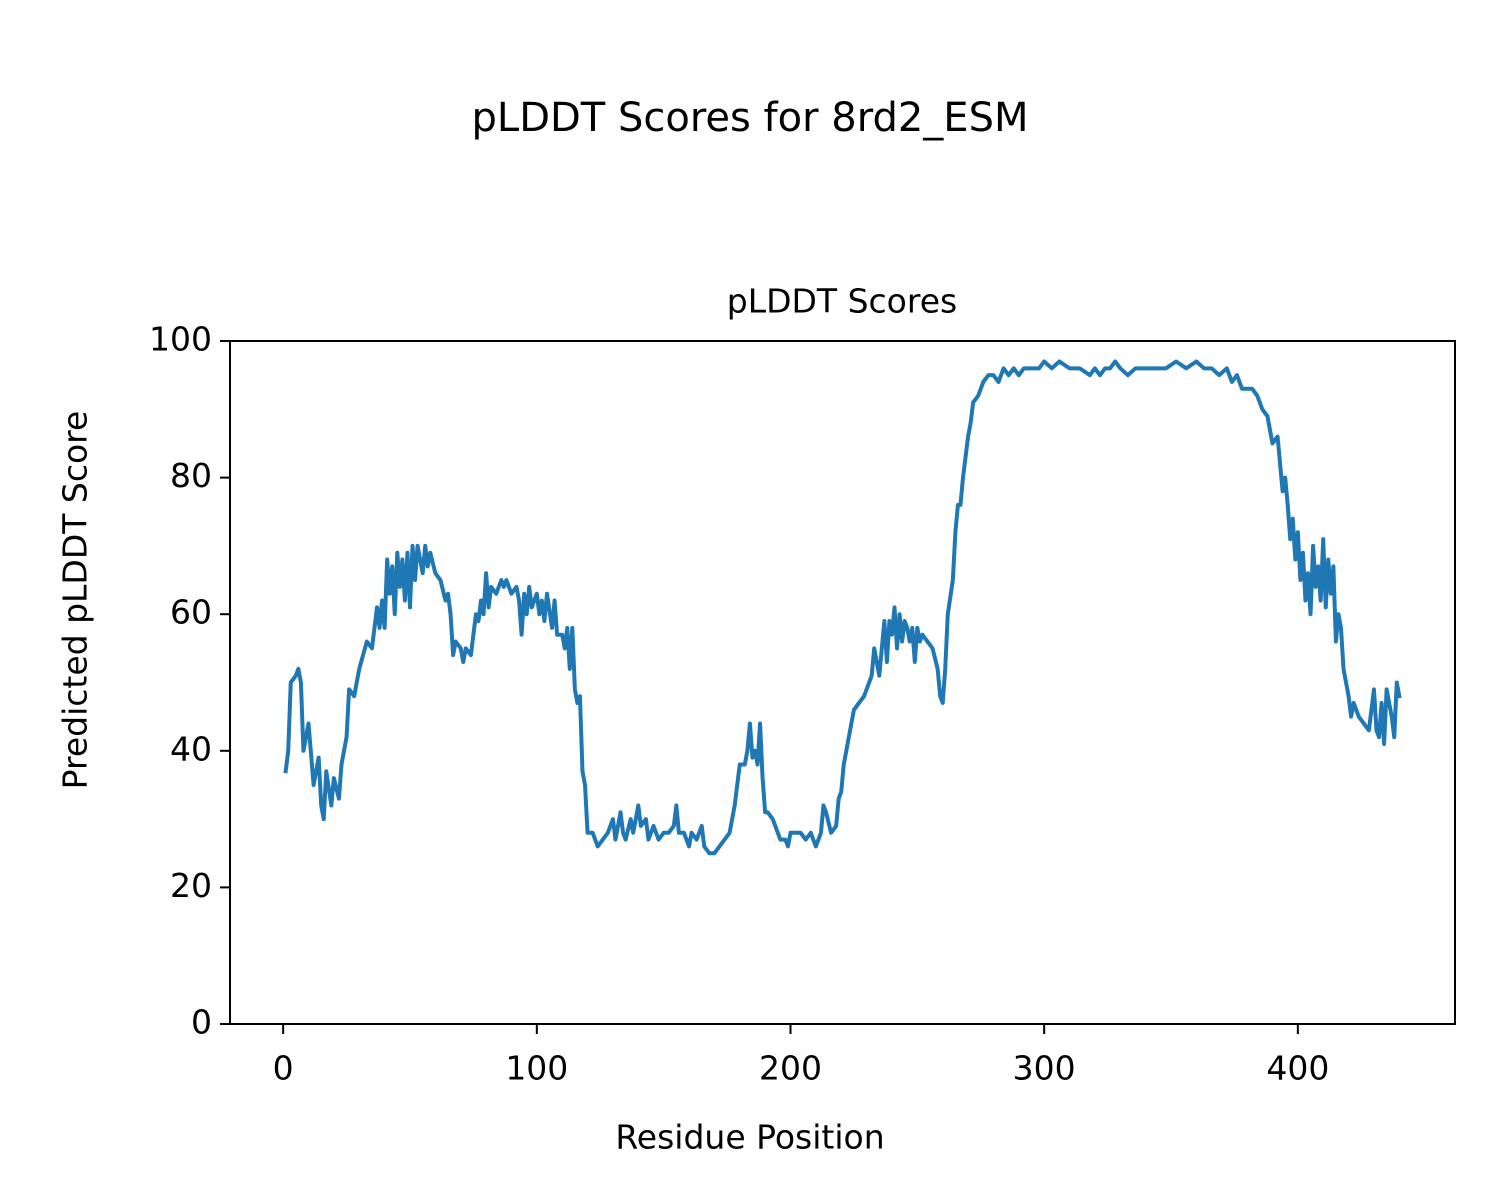 This screenshot has width=1500, height=1200. What do you see at coordinates (180, 339) in the screenshot?
I see `y-tick-label: 100` at bounding box center [180, 339].